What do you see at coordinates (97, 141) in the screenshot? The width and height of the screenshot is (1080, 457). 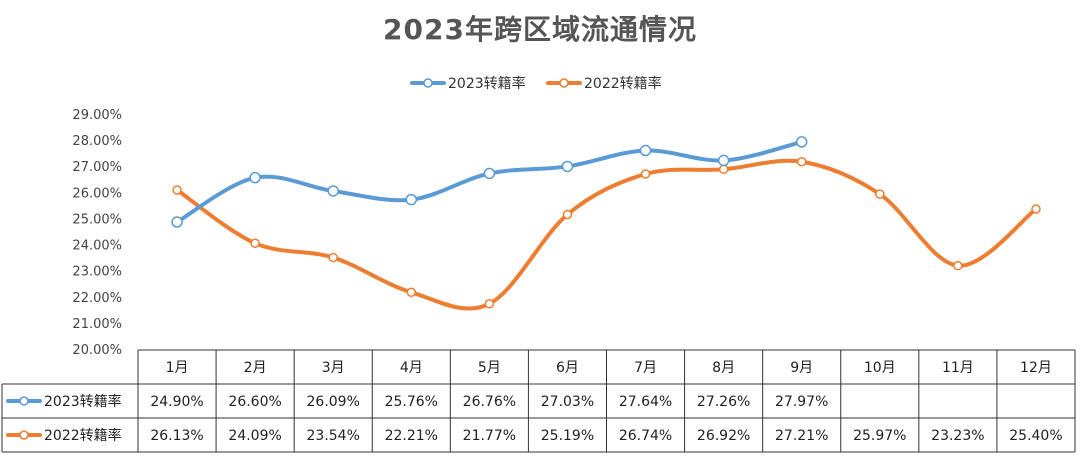 I see `y-tick-label: 28.00%` at bounding box center [97, 141].